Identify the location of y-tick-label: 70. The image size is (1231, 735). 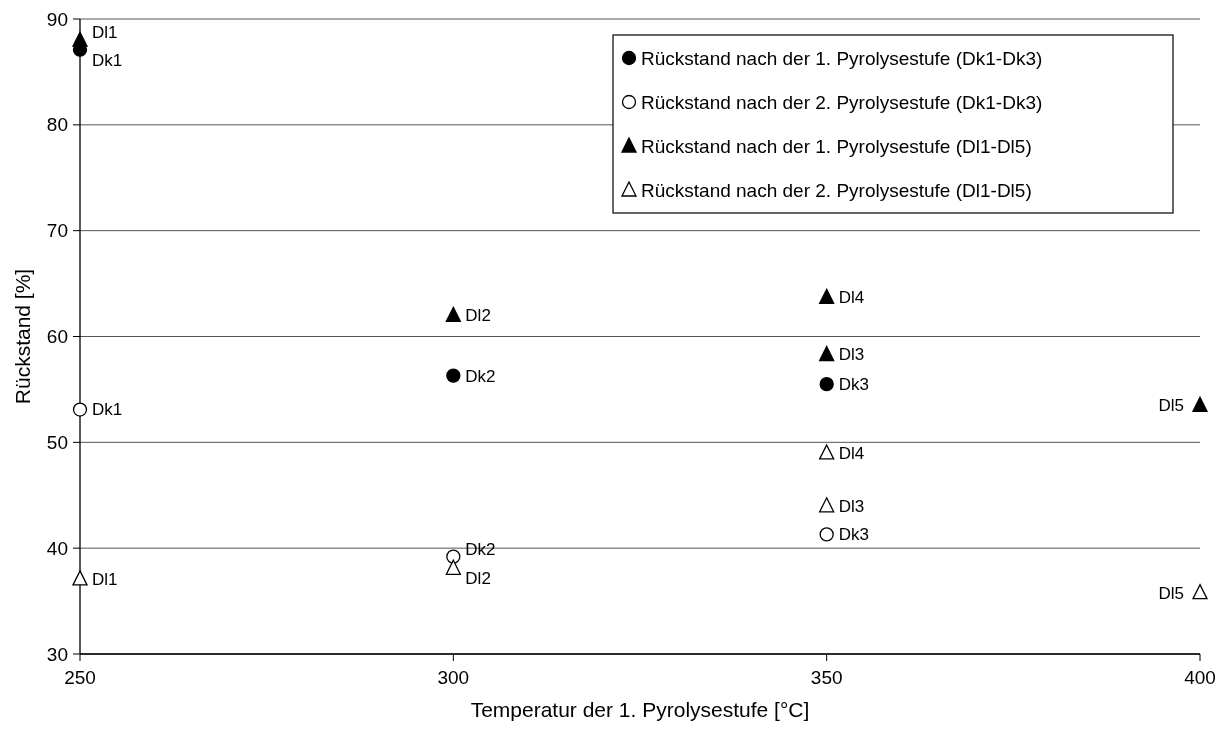
(57, 231).